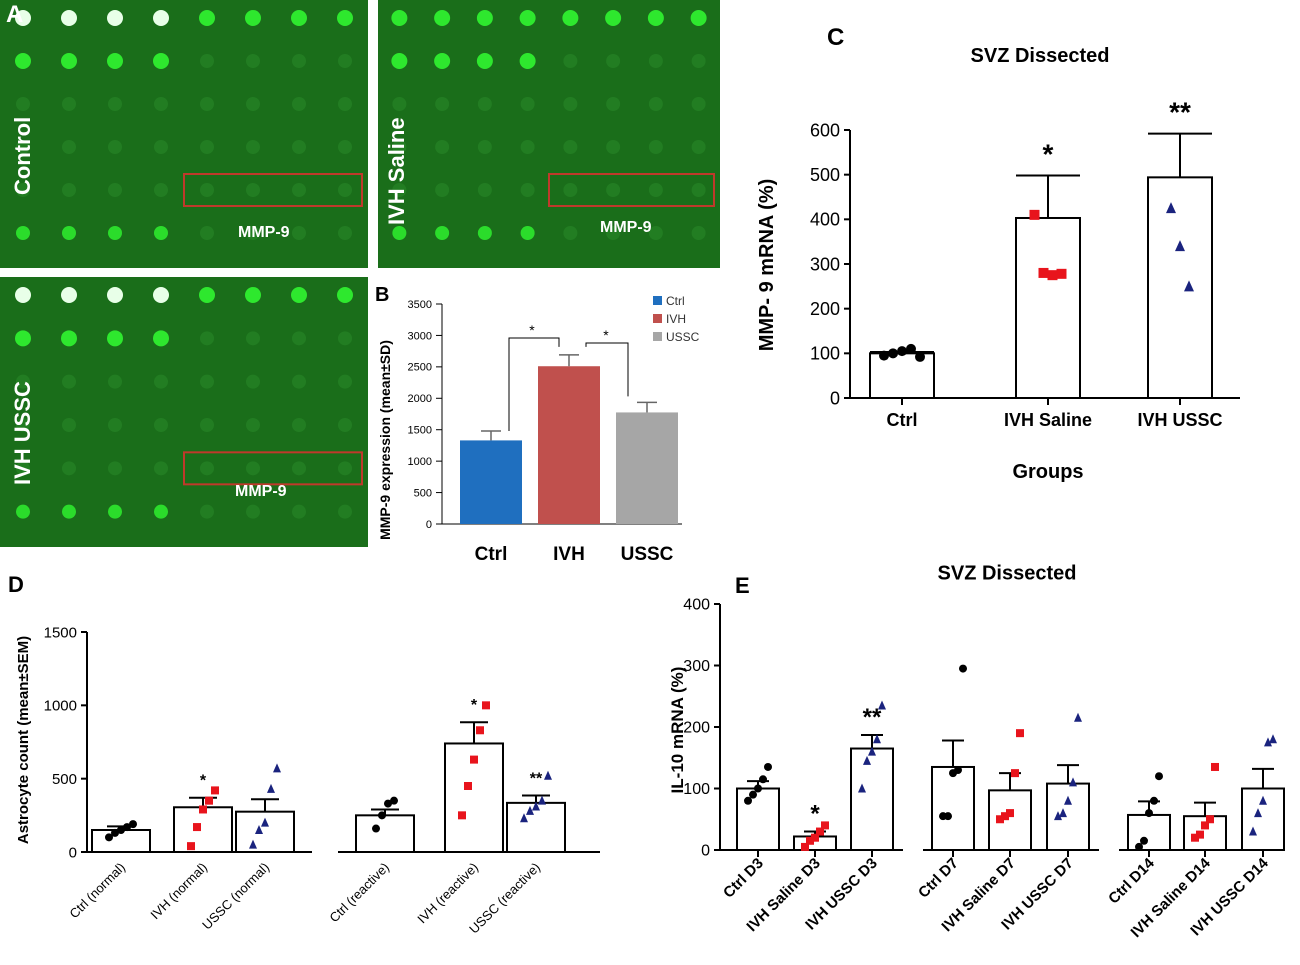 The width and height of the screenshot is (1300, 965). Describe the element at coordinates (1047, 472) in the screenshot. I see `chart-c-xlabel: Groups` at that location.